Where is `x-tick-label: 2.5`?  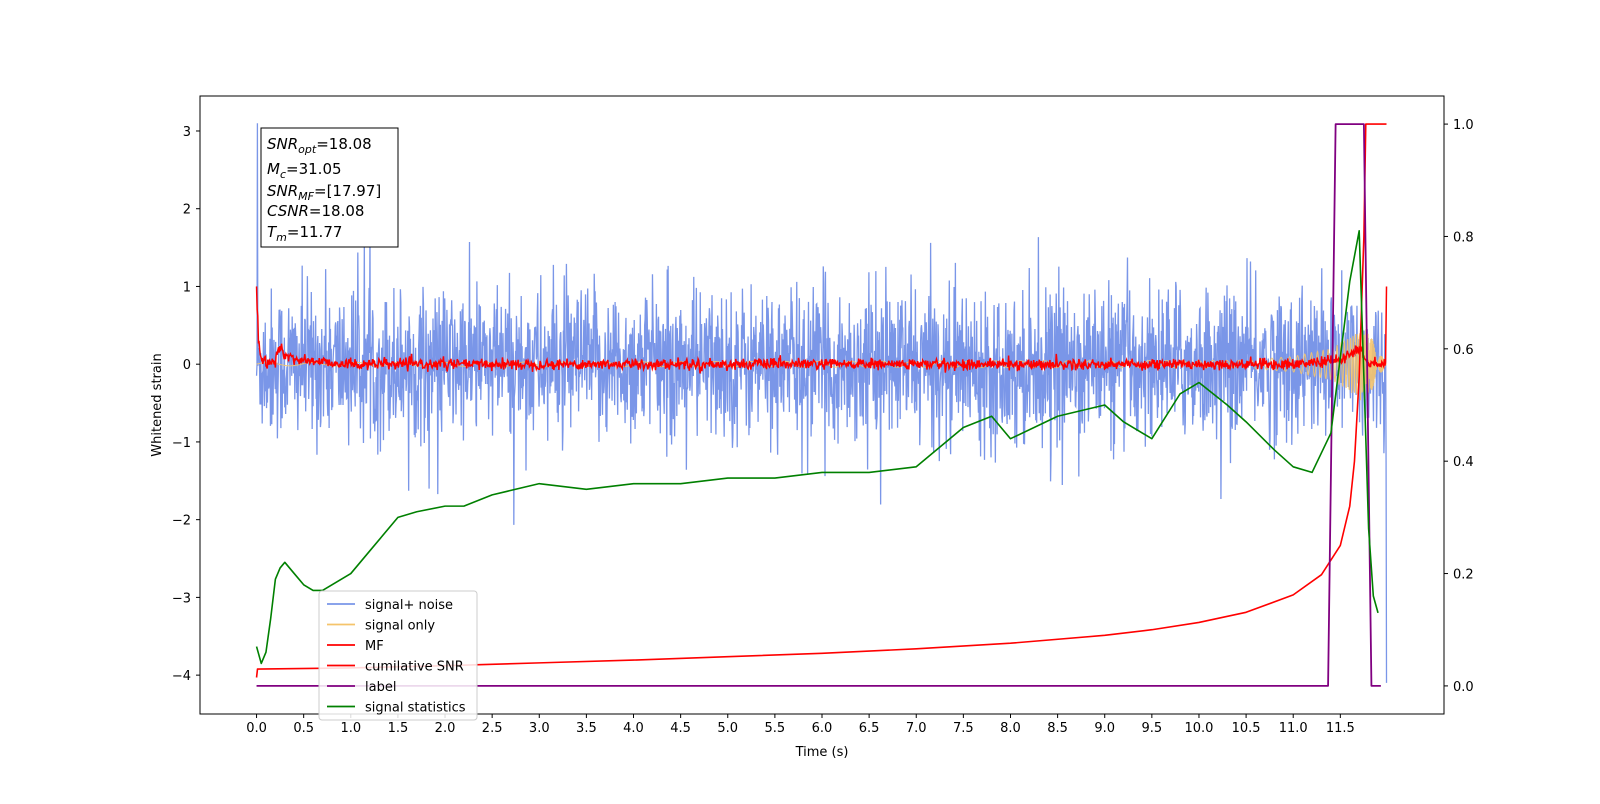 x-tick-label: 2.5 is located at coordinates (492, 728).